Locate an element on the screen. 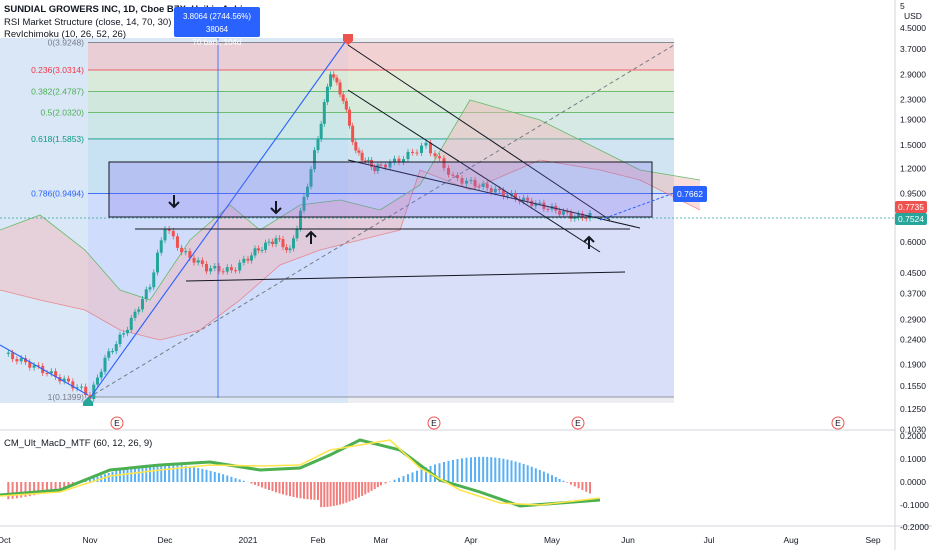 Image resolution: width=932 pixels, height=550 pixels. indicator-rsi-label: RSI Market Structure (close, 14, 70, 30) is located at coordinates (88, 22).